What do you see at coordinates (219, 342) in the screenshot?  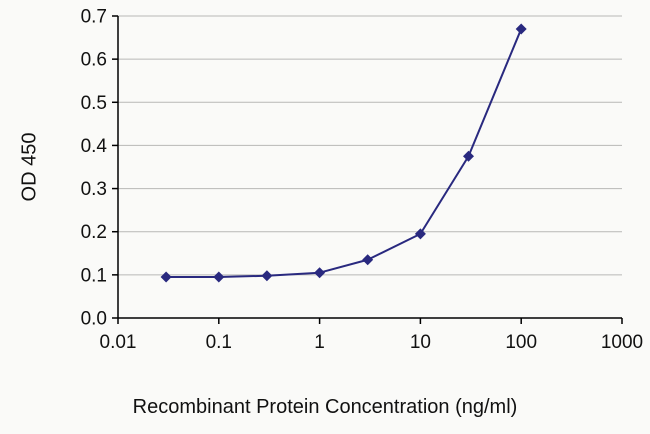 I see `x-tick-label: 0.1` at bounding box center [219, 342].